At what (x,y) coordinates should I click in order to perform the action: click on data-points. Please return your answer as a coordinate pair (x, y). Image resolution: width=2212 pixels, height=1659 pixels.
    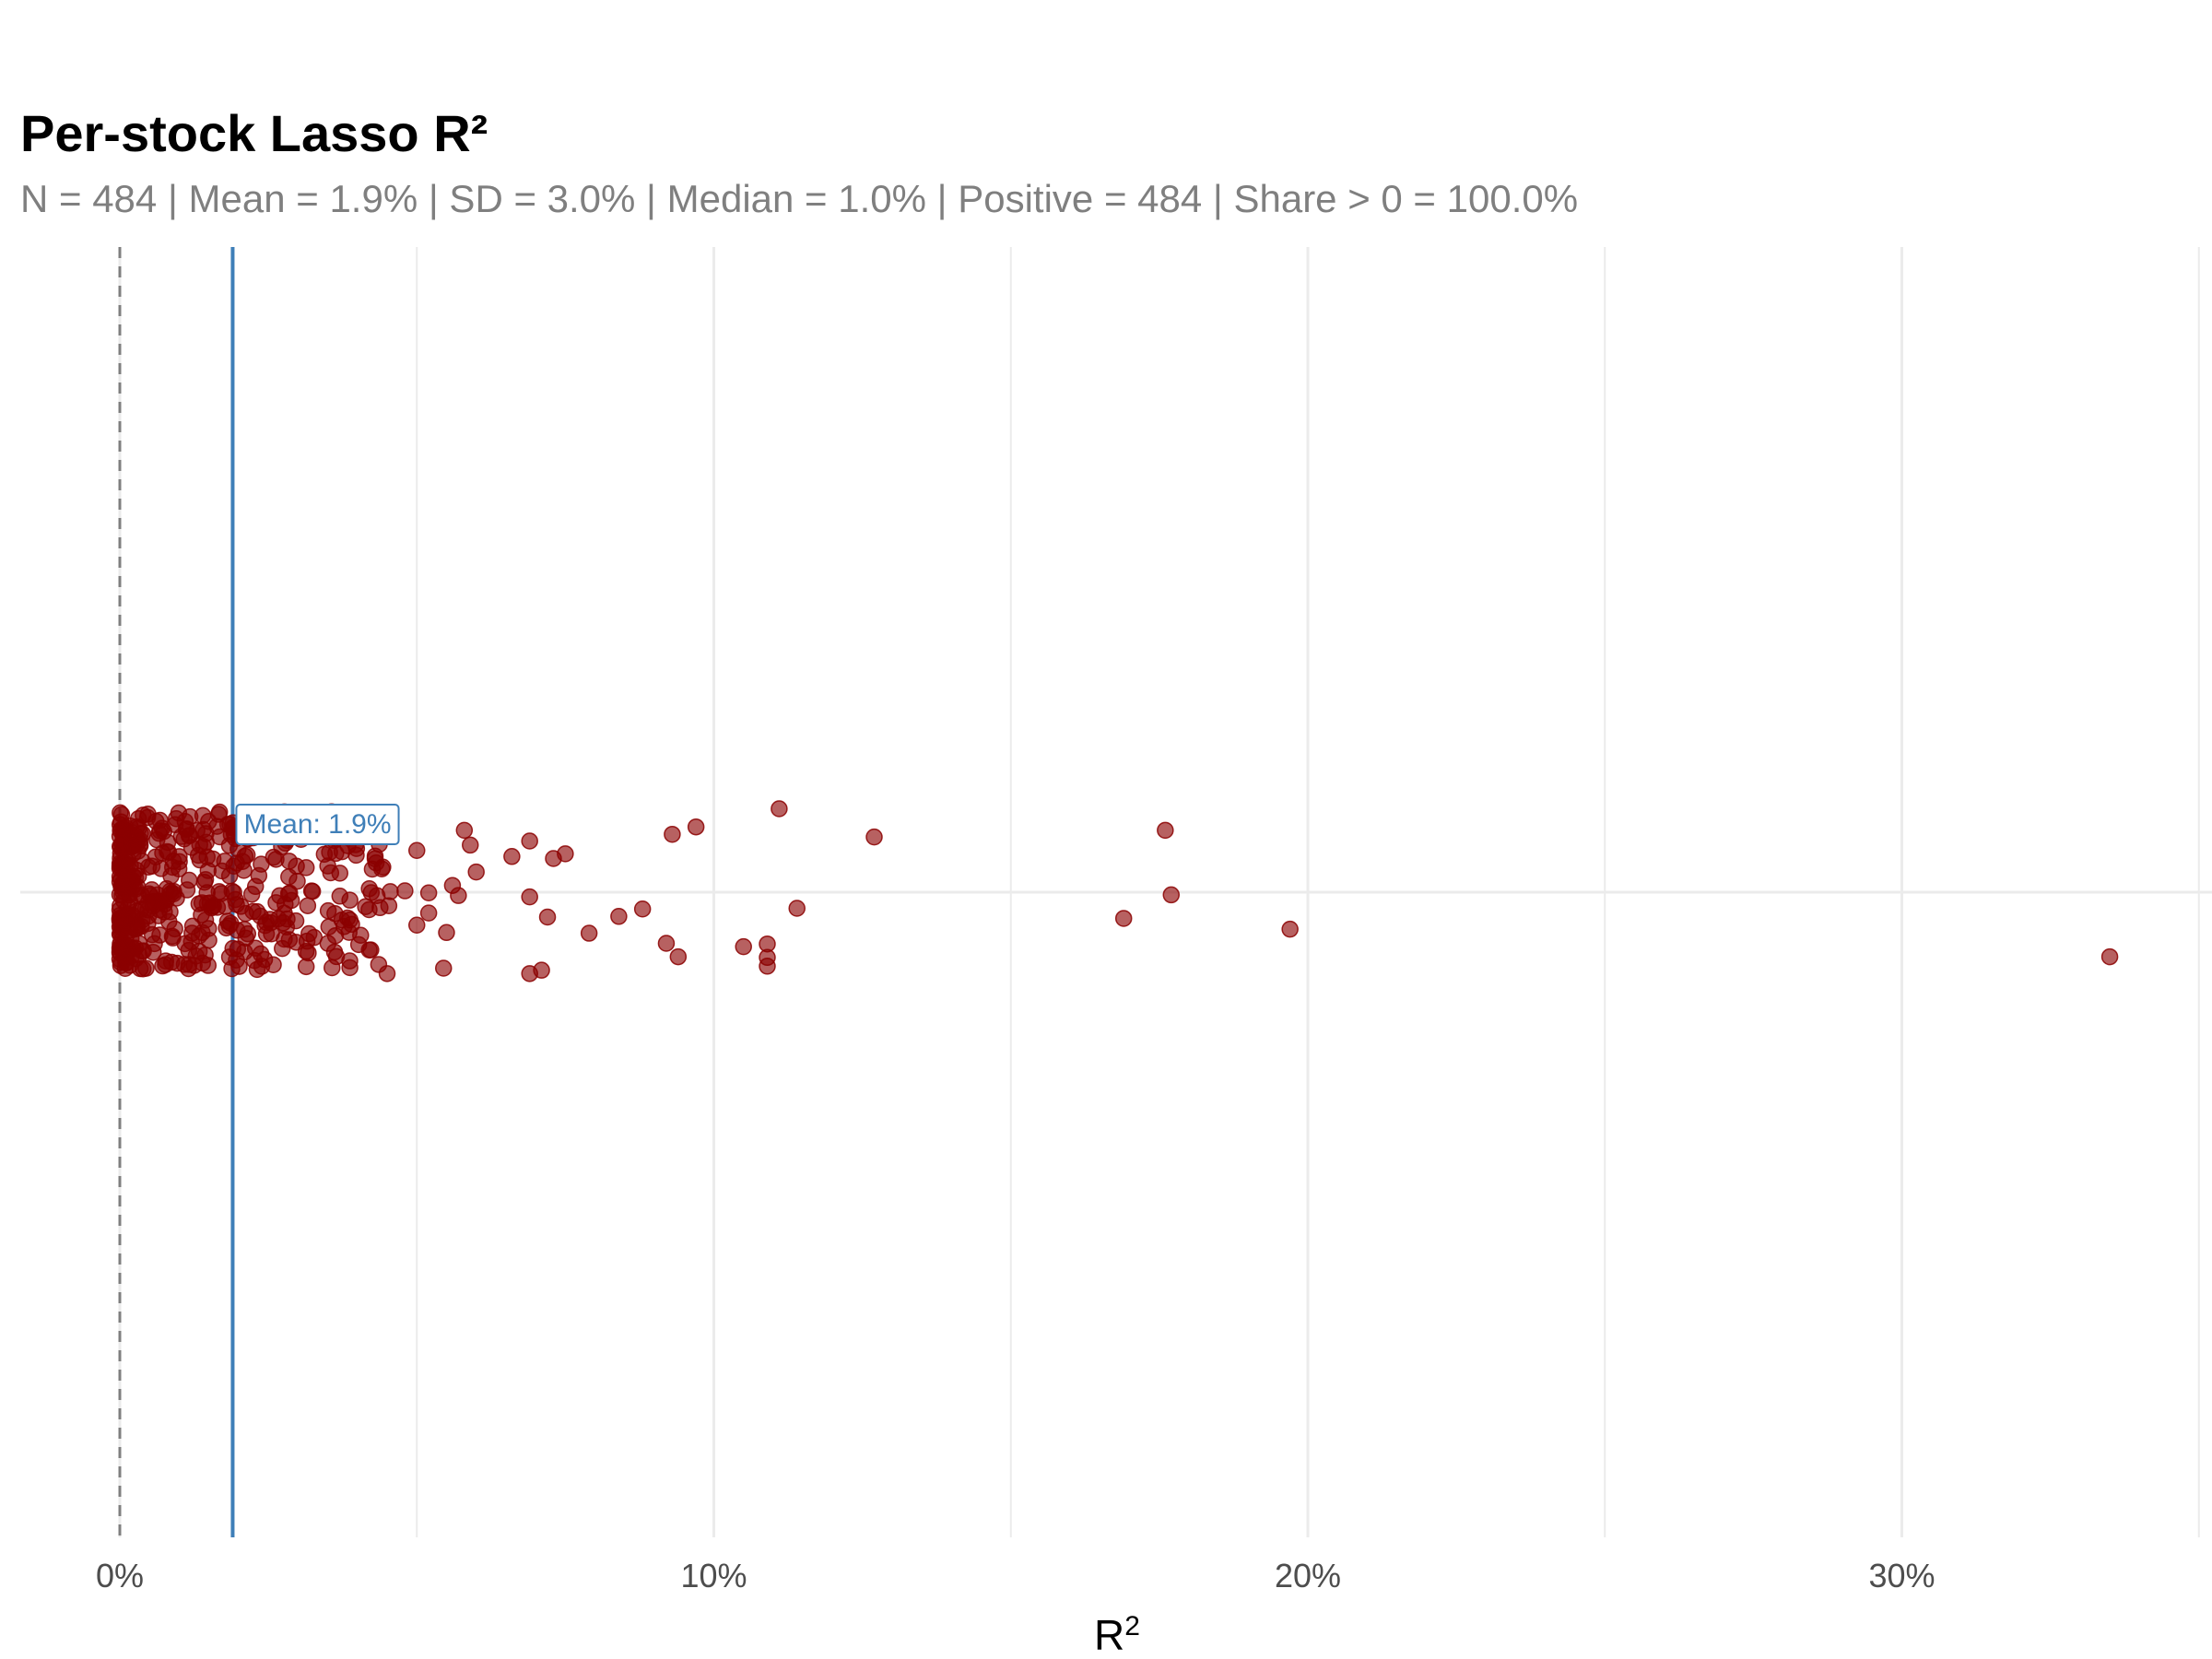
    Looking at the image, I should click on (1115, 891).